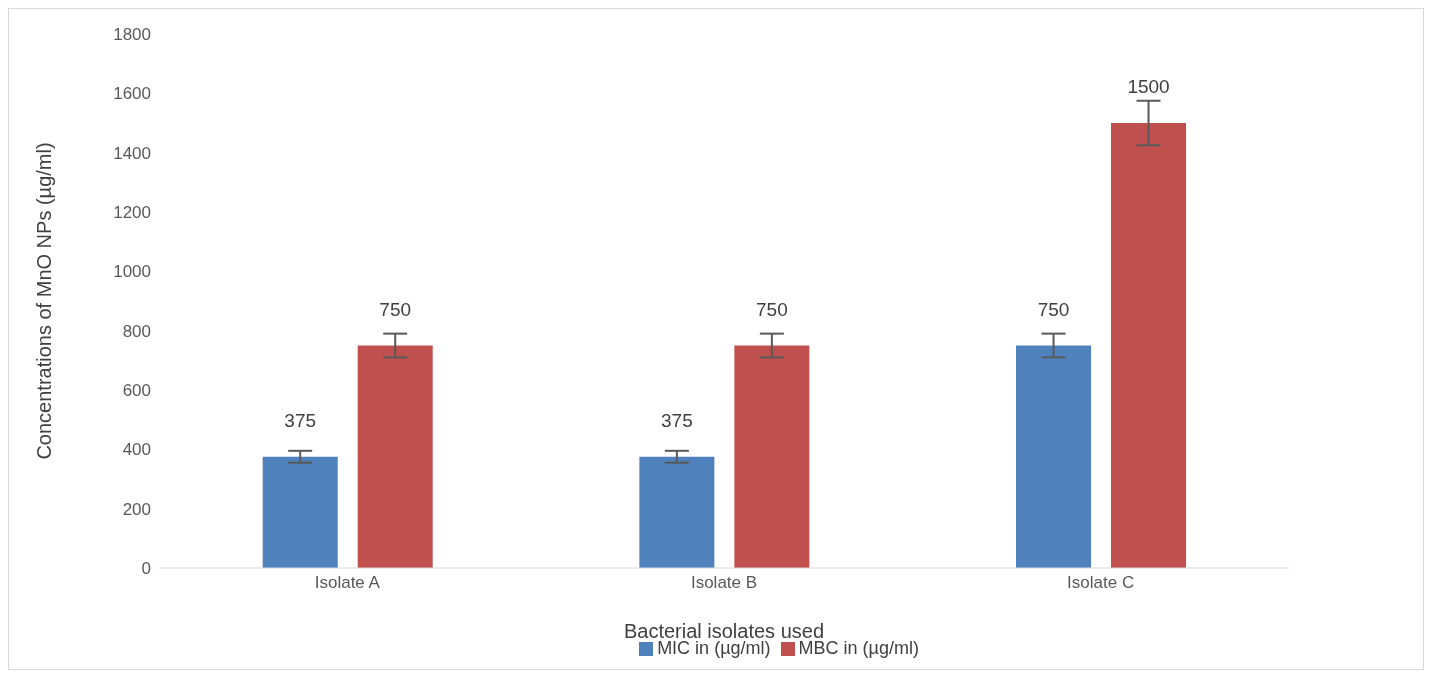  I want to click on y-tick-label: 400, so click(136, 450).